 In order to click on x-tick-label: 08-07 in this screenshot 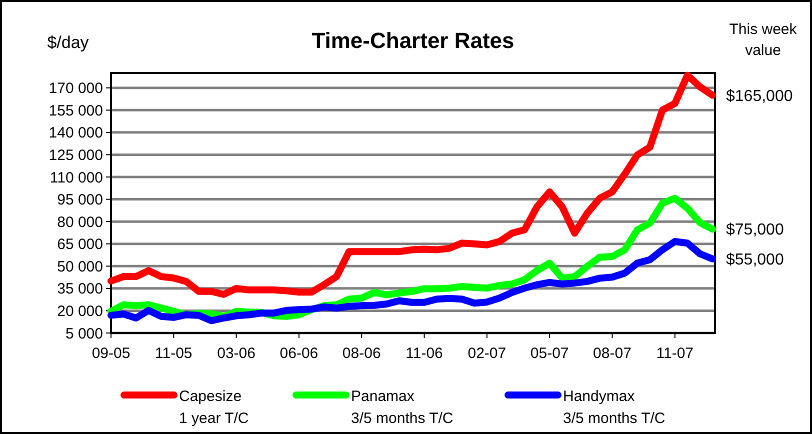, I will do `click(612, 353)`.